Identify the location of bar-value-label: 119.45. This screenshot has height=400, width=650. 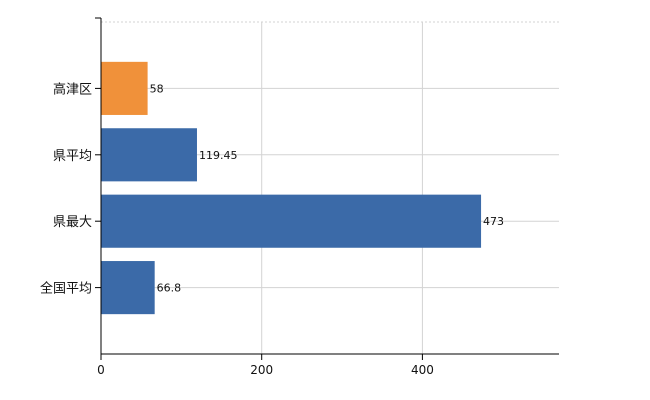
(218, 155).